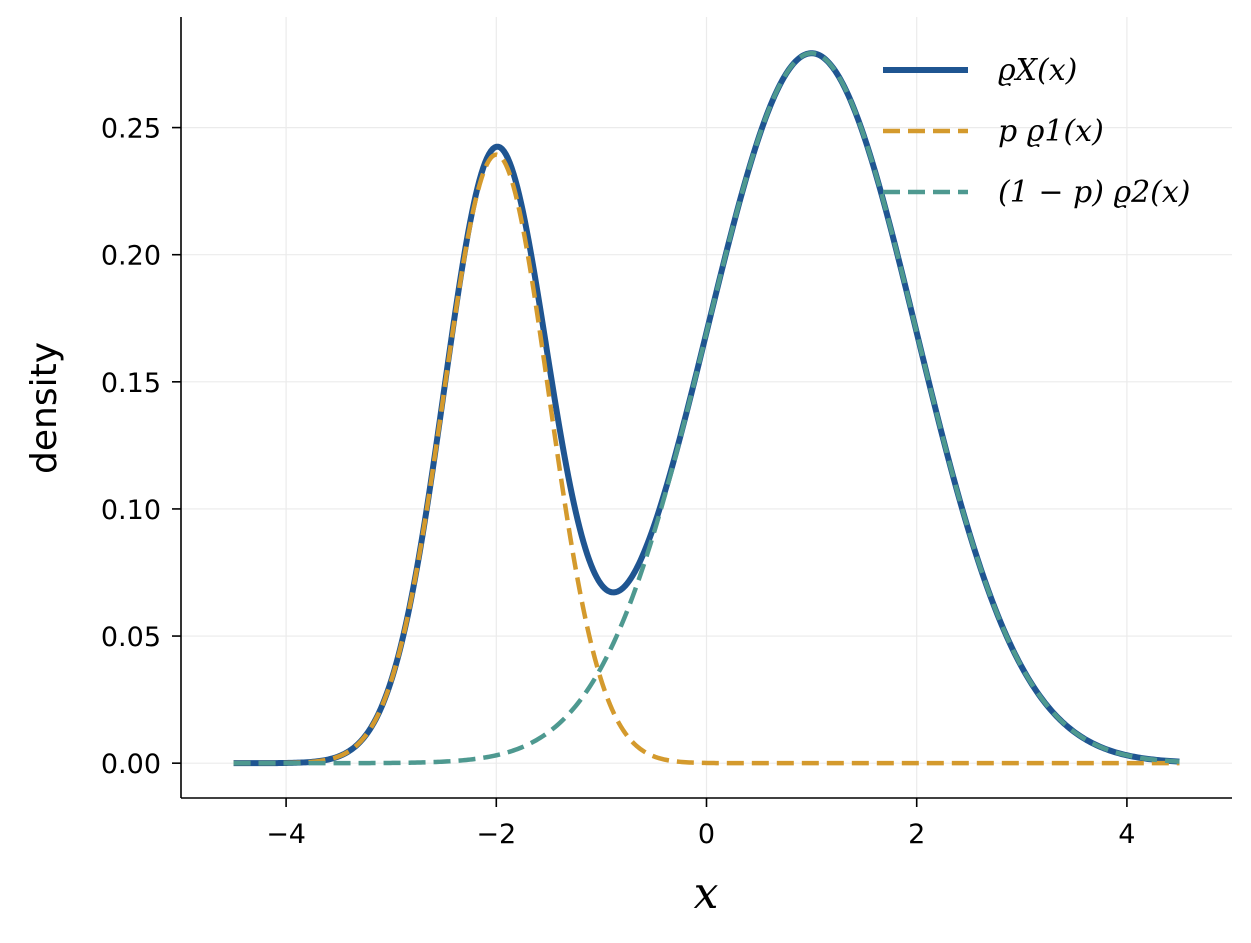 The height and width of the screenshot is (943, 1251). I want to click on x-ticks: −4 −2 0 2 4, so click(700, 824).